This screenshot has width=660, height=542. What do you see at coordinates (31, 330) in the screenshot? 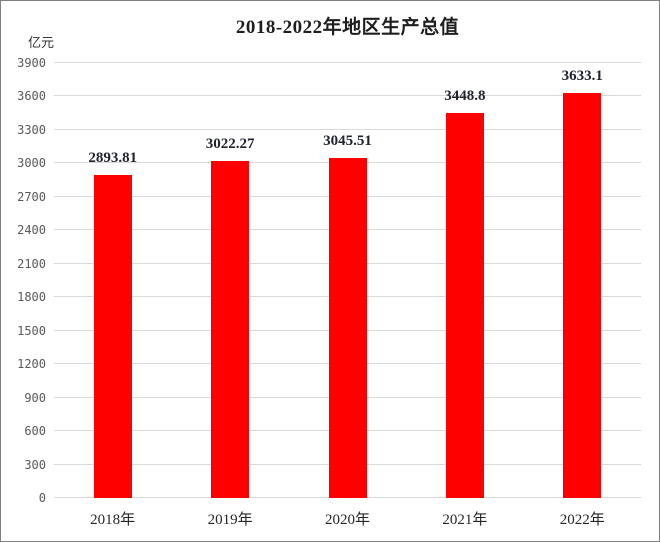
I see `y-tick-label: 1500` at bounding box center [31, 330].